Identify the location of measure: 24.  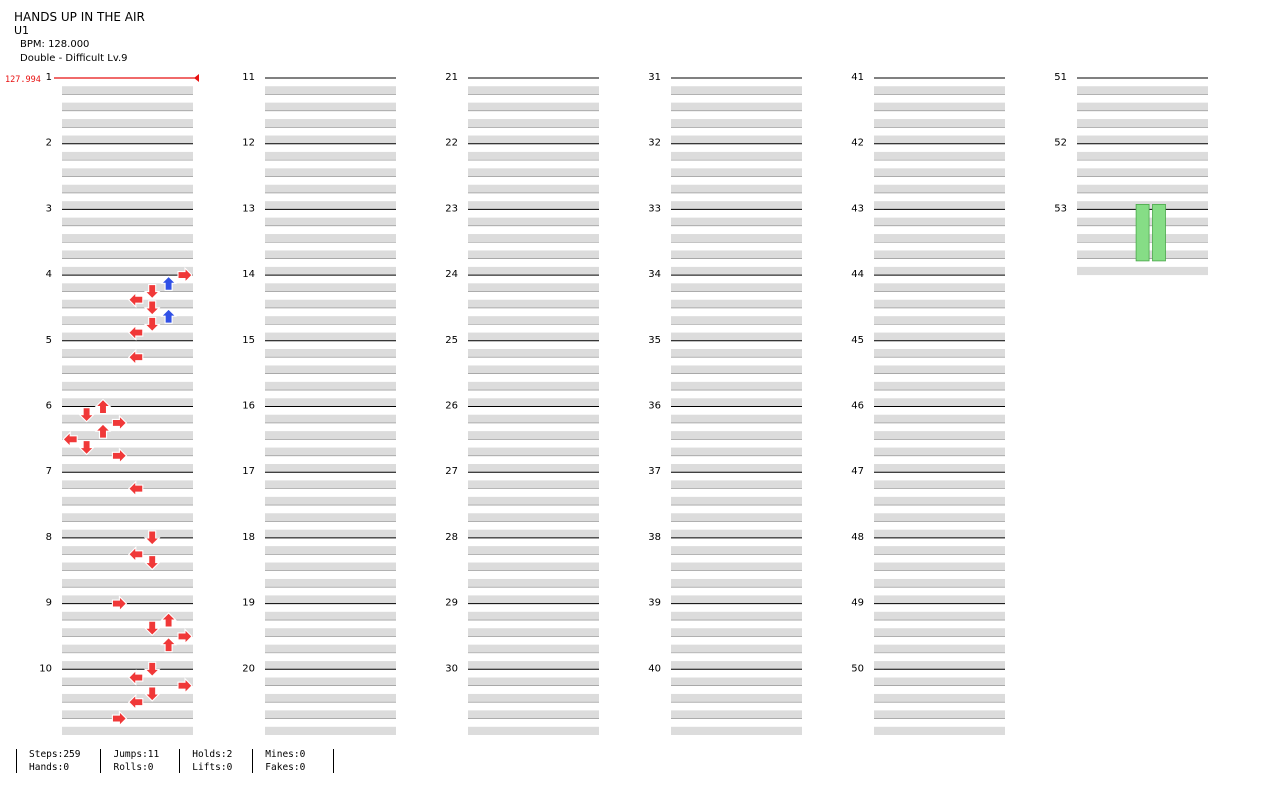
(522, 305).